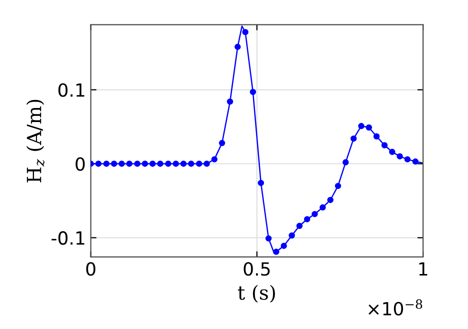 The width and height of the screenshot is (468, 329). Describe the element at coordinates (71, 90) in the screenshot. I see `y-tick-label: 0.1` at that location.